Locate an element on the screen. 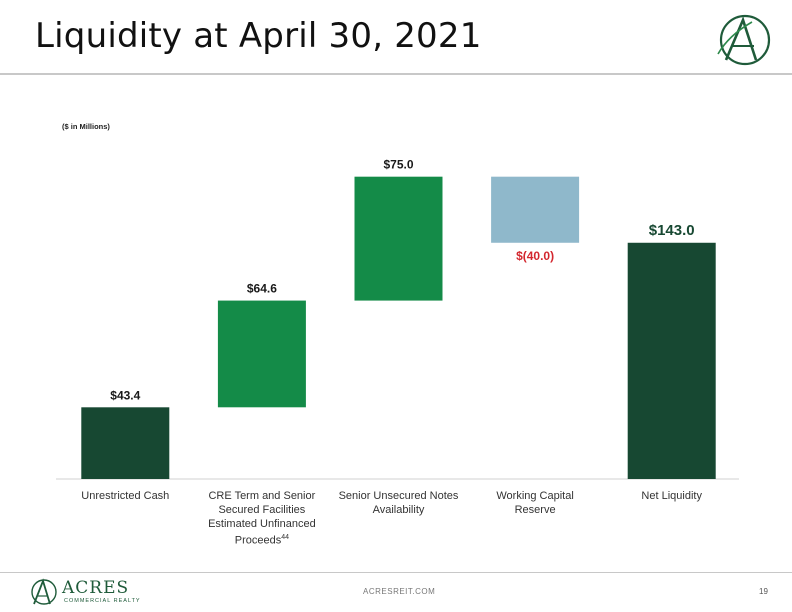 This screenshot has height=612, width=792. data-label-3: $75.0 is located at coordinates (398, 165).